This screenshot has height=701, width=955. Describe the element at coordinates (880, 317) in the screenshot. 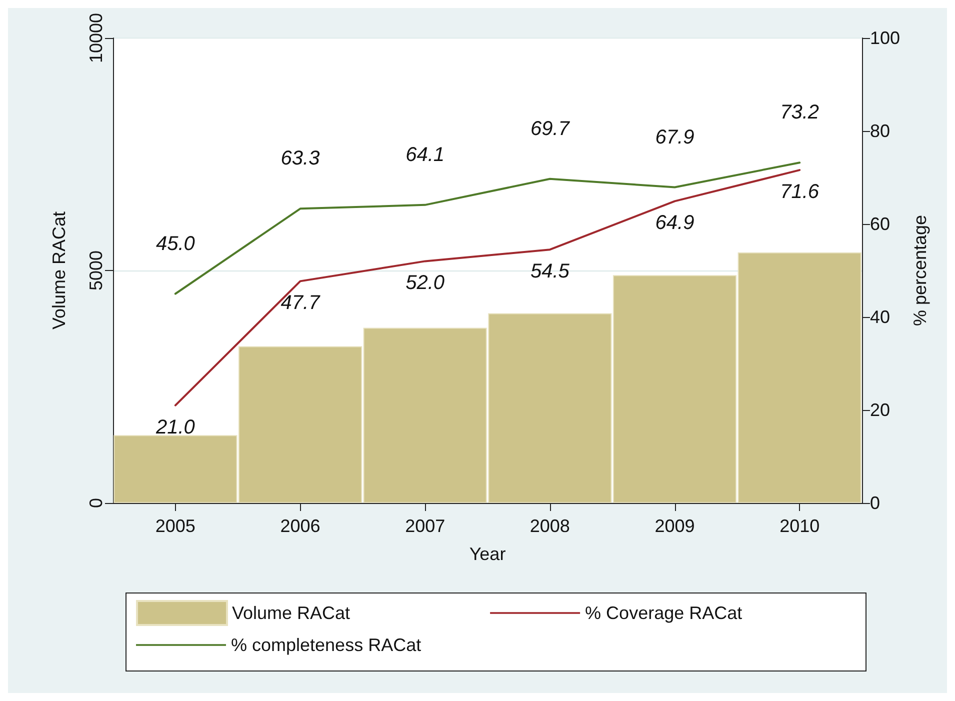

I see `y2-tick-label: 40` at that location.